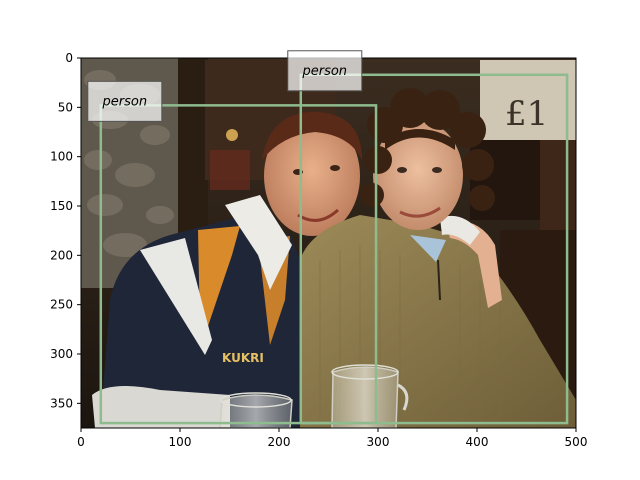 This screenshot has height=480, width=640. I want to click on jersey-text: KUKRI, so click(243, 358).